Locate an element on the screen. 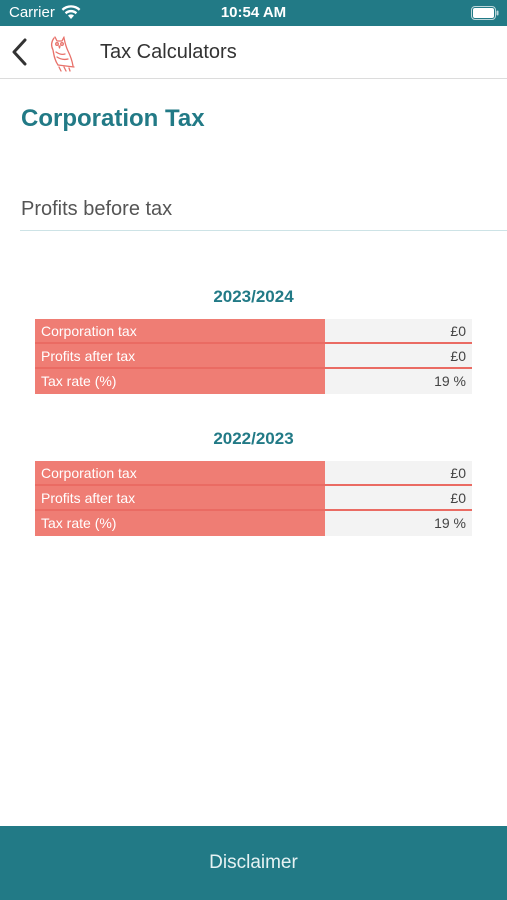 This screenshot has width=507, height=900. year-heading: 2022/2023 is located at coordinates (253, 438).